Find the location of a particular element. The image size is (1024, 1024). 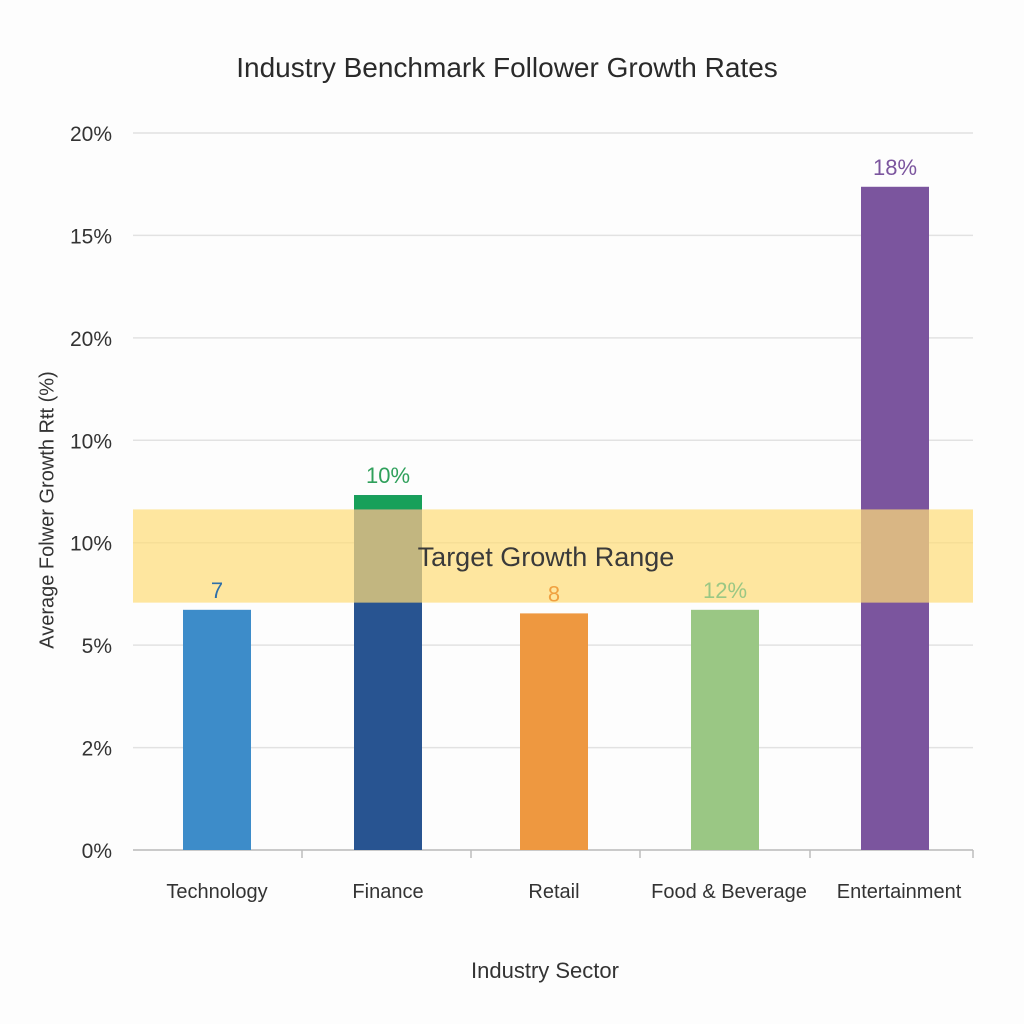

chart-title: Industry Benchmark Follower Growth Rates is located at coordinates (507, 67).